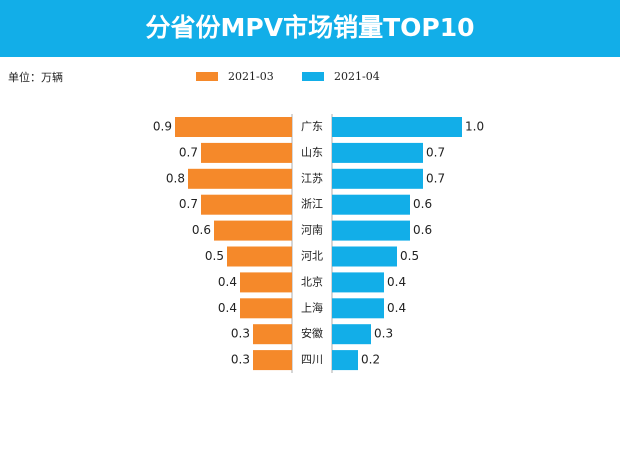  Describe the element at coordinates (35, 77) in the screenshot. I see `unit-label: 单位：万辆` at that location.